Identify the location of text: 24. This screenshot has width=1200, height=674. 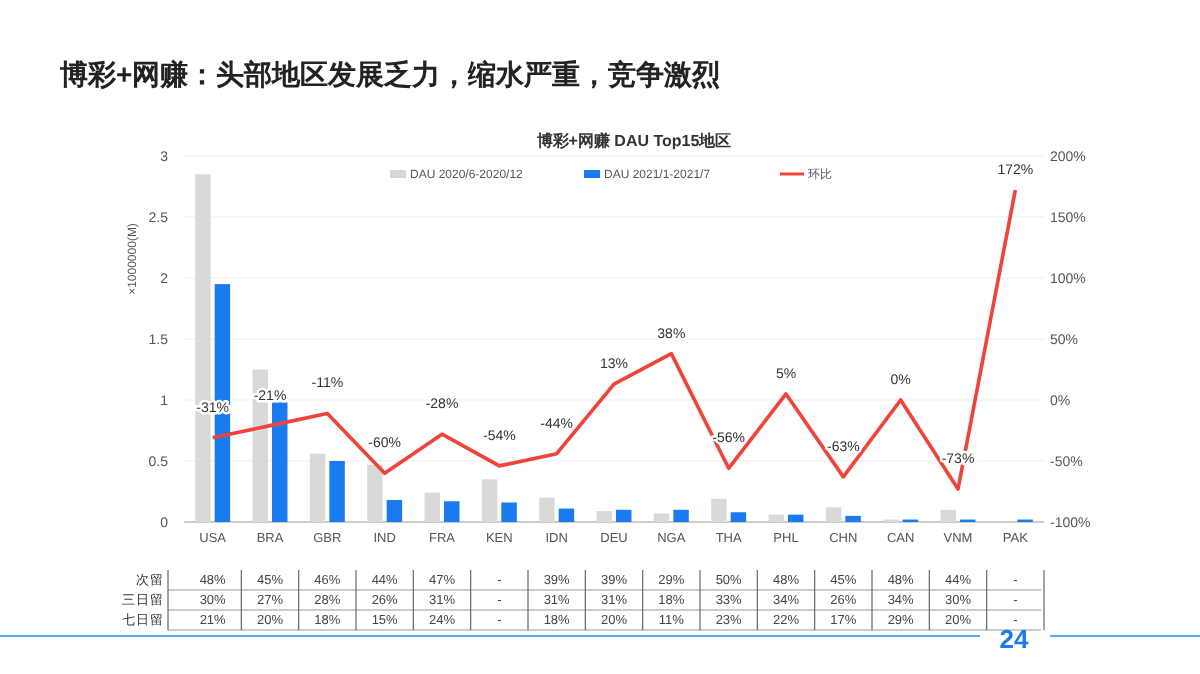
(1014, 639).